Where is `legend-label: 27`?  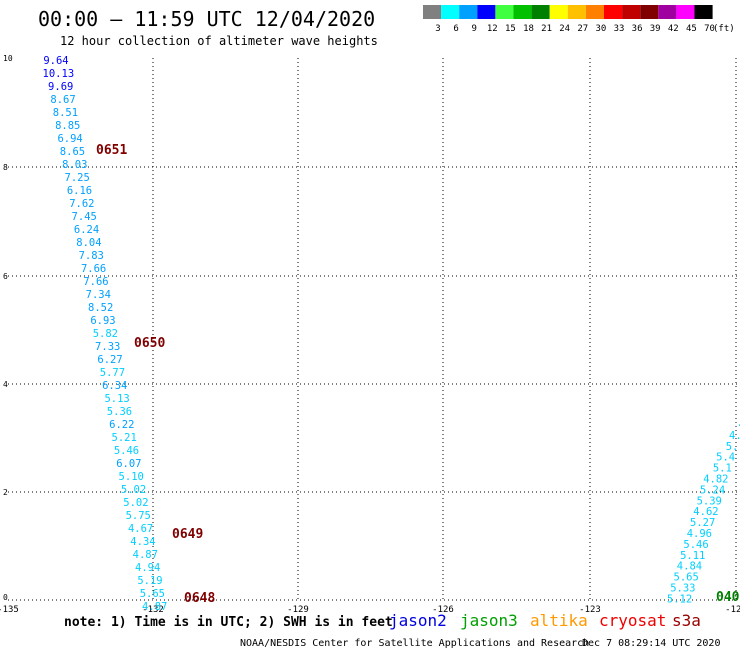
legend-label: 27 is located at coordinates (582, 29).